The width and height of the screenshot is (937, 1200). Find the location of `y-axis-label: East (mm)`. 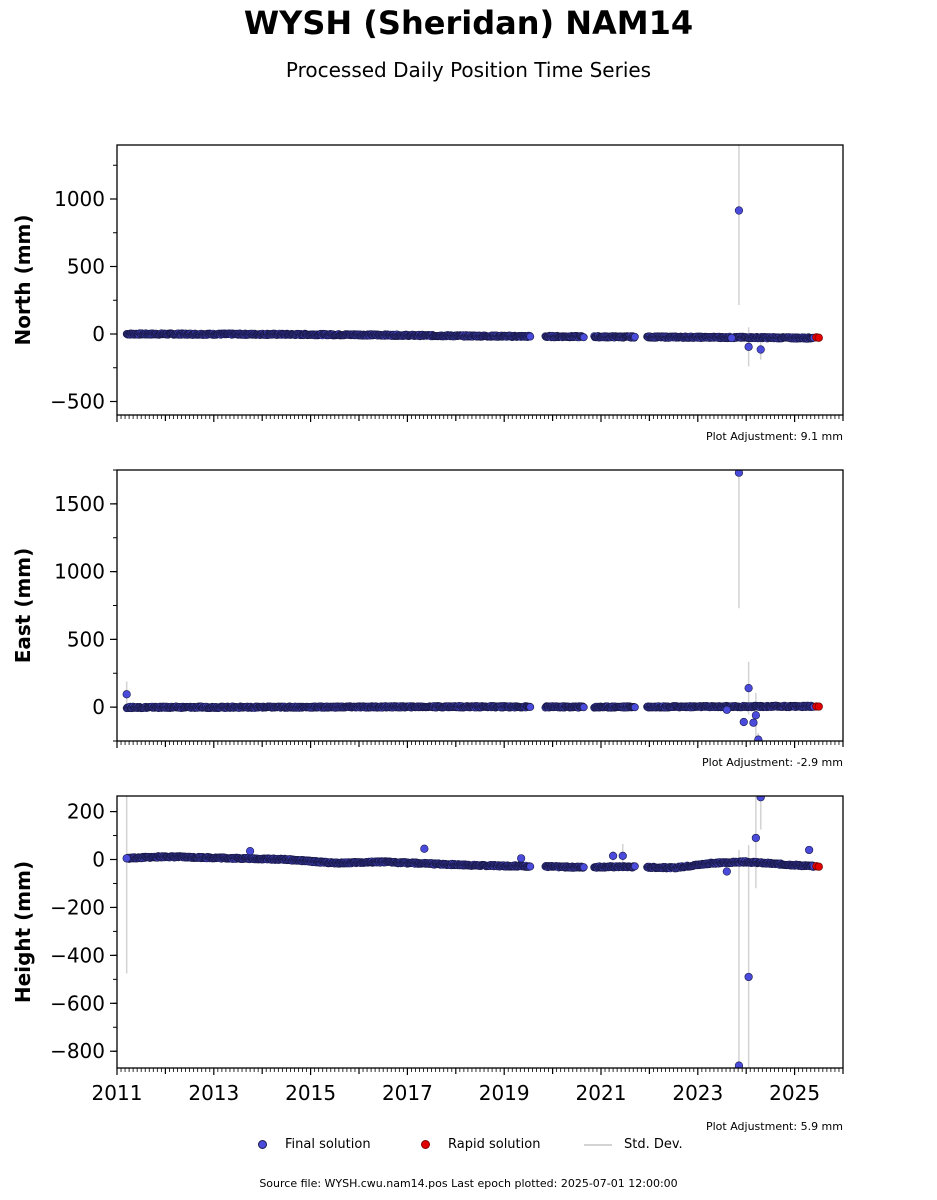

y-axis-label: East (mm) is located at coordinates (23, 606).